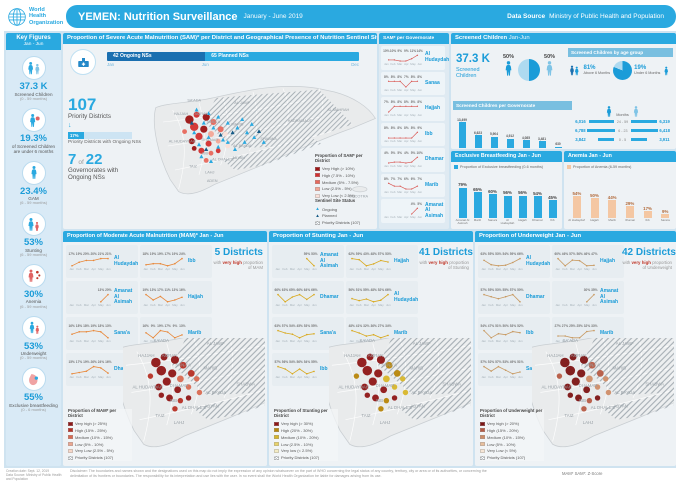 This screenshot has height=481, width=680. I want to click on legend-item: Medium (10% - 15%), so click(100, 437).